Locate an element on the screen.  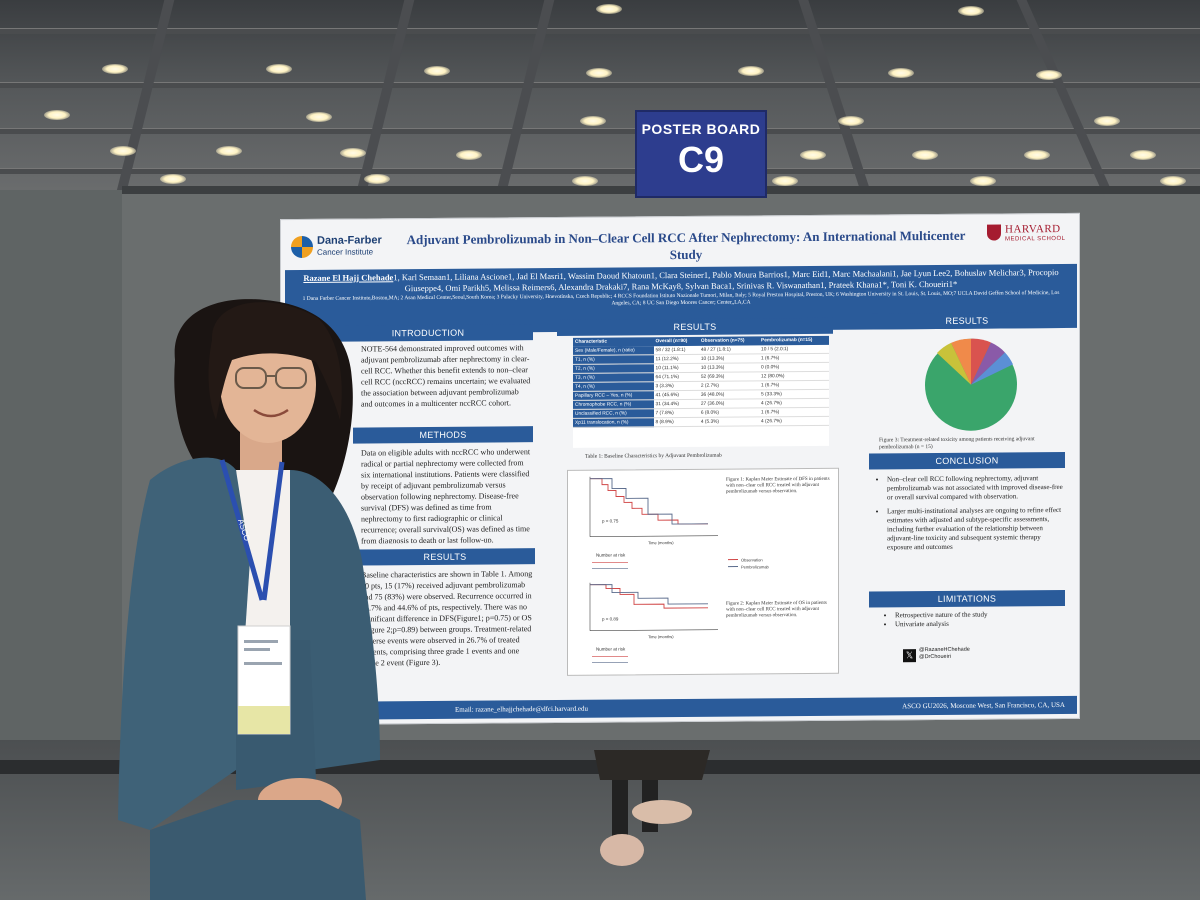
visitor-feet is located at coordinates (652, 808).